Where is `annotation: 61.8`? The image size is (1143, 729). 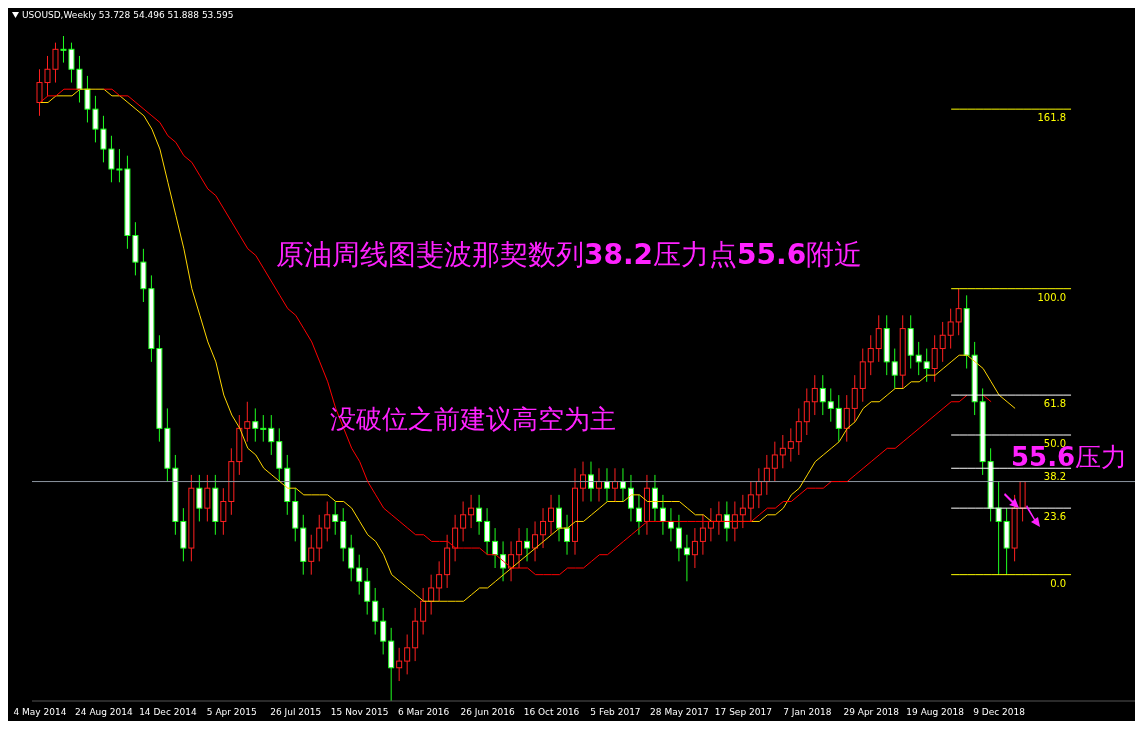
annotation: 61.8 is located at coordinates (1055, 404).